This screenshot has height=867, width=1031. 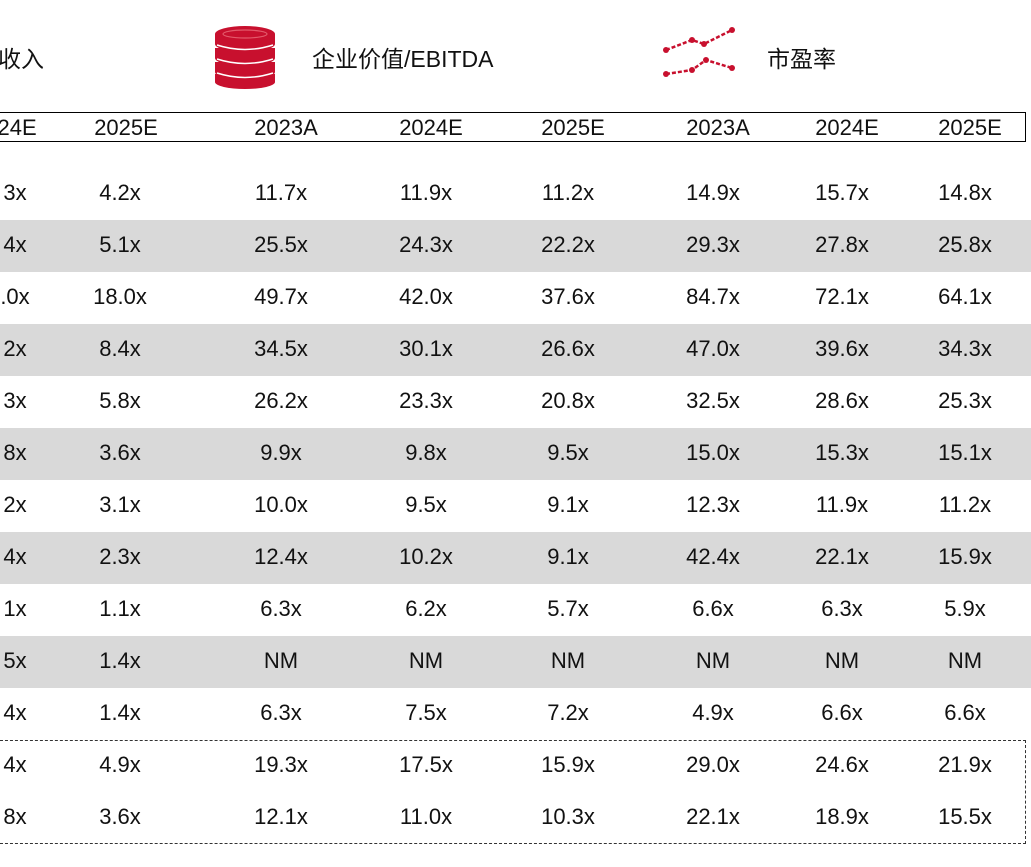 I want to click on table-cell: 19.3x, so click(x=281, y=764).